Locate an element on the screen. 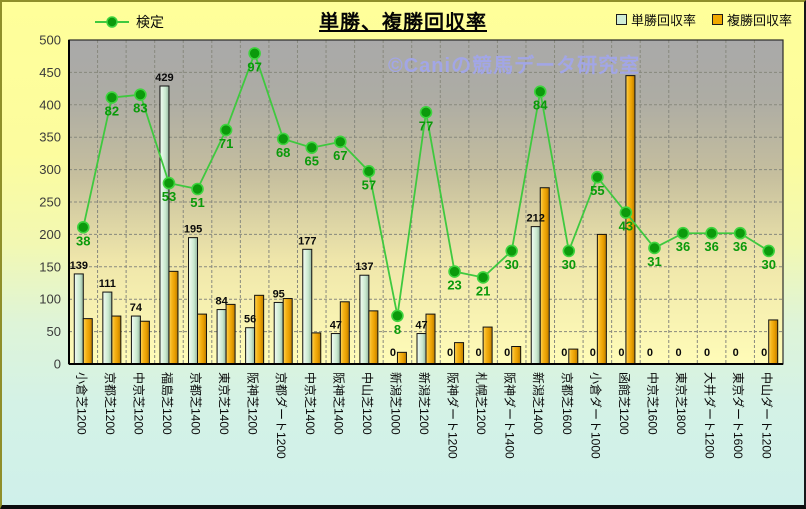  y-tick-label: 100 is located at coordinates (50, 299).